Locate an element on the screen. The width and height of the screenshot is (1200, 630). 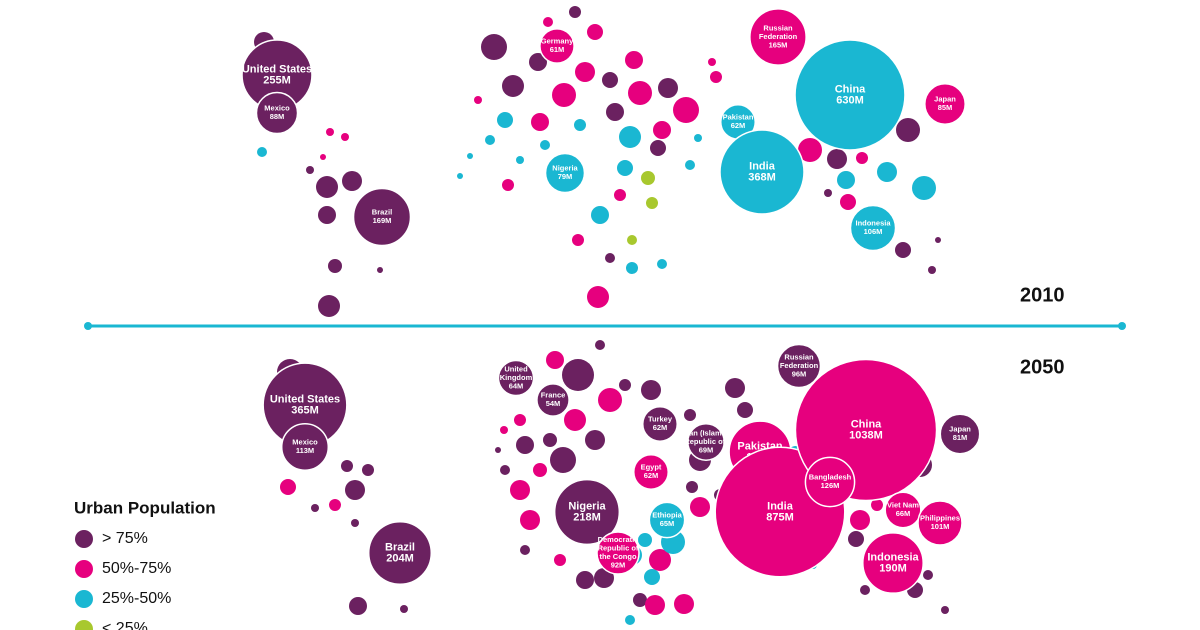
country-value: 66M is located at coordinates (903, 513).